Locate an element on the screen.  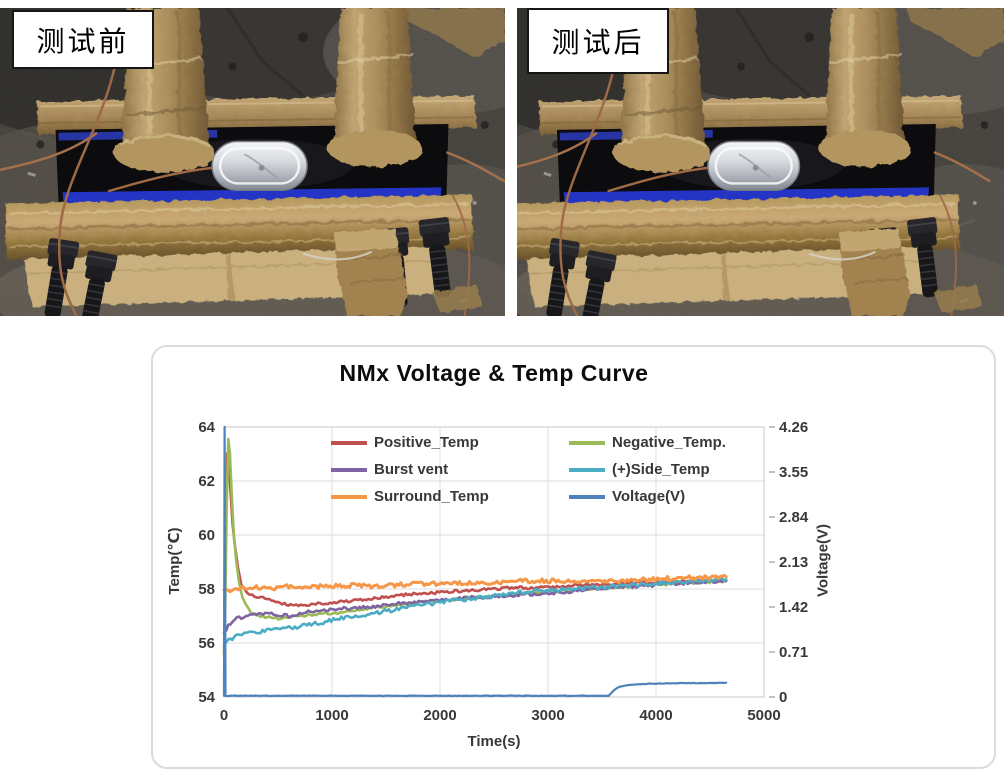
legend-item-Negative_Temp.: Negative_Temp. is located at coordinates (647, 442).